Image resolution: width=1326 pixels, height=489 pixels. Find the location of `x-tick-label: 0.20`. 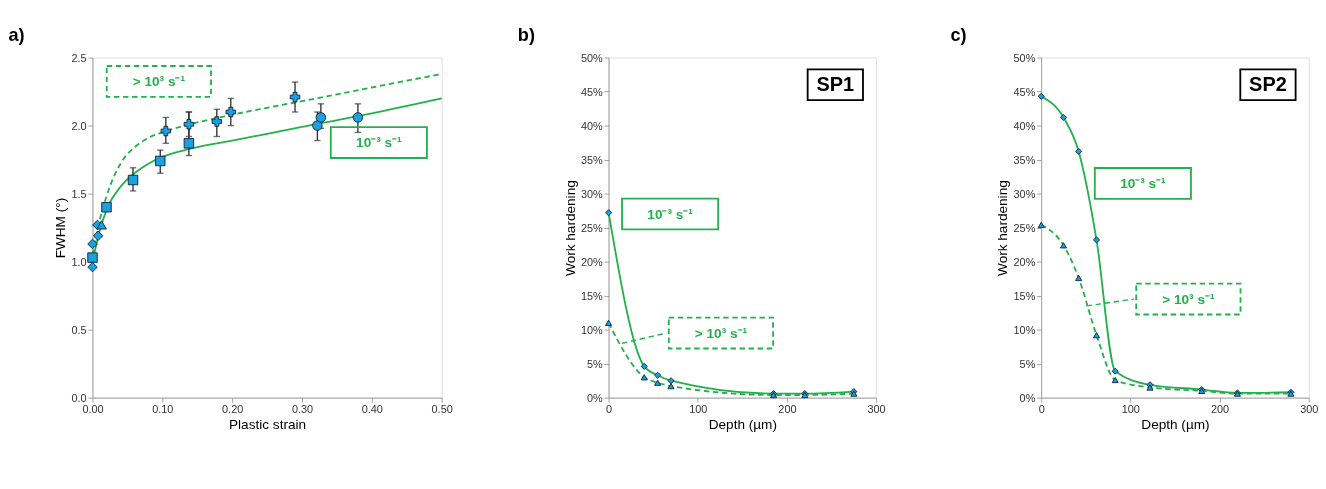

x-tick-label: 0.20 is located at coordinates (233, 408).